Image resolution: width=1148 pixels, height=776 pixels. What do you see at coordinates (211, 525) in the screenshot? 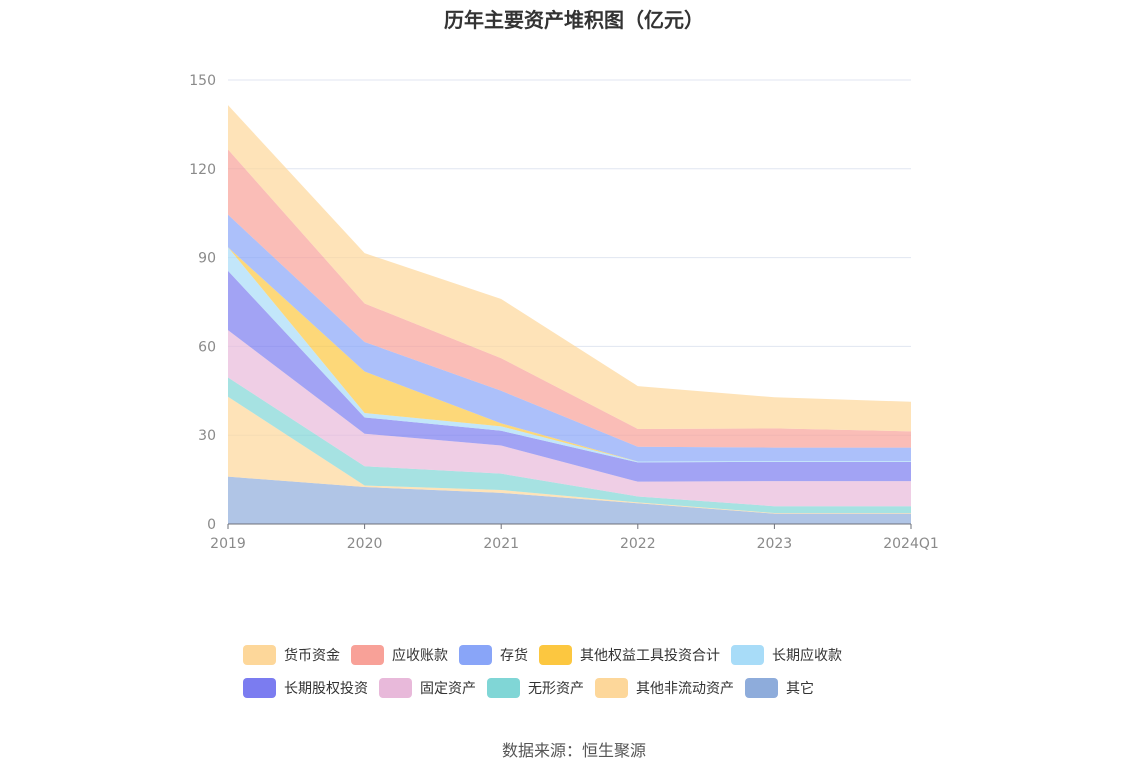
I see `y-tick-label: 0` at bounding box center [211, 525].